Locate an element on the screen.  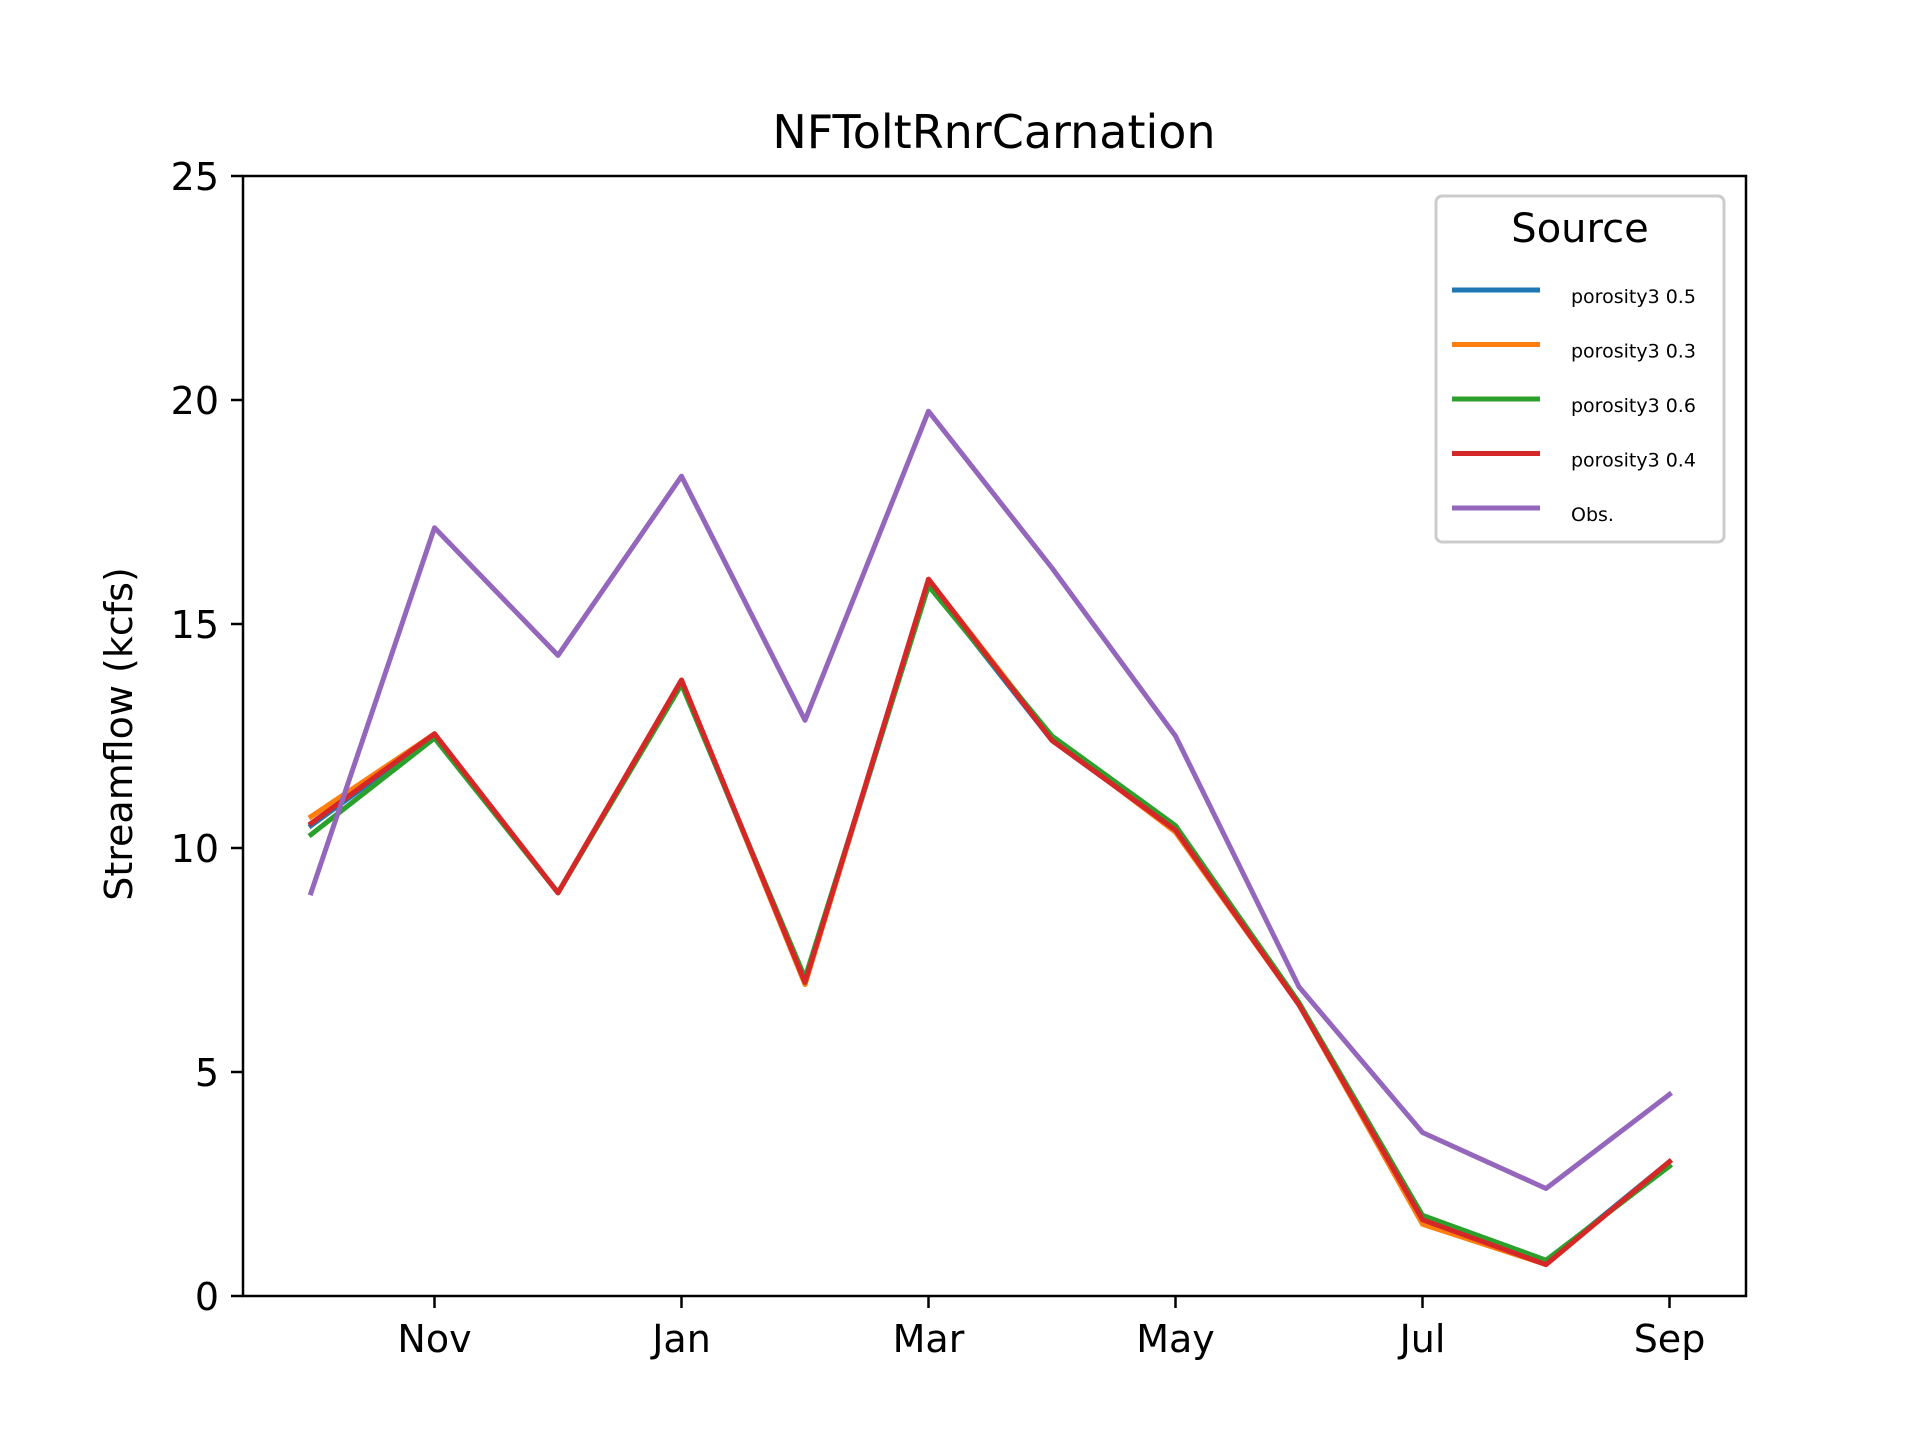
legend-label: porosity3 0.4 is located at coordinates (1633, 461).